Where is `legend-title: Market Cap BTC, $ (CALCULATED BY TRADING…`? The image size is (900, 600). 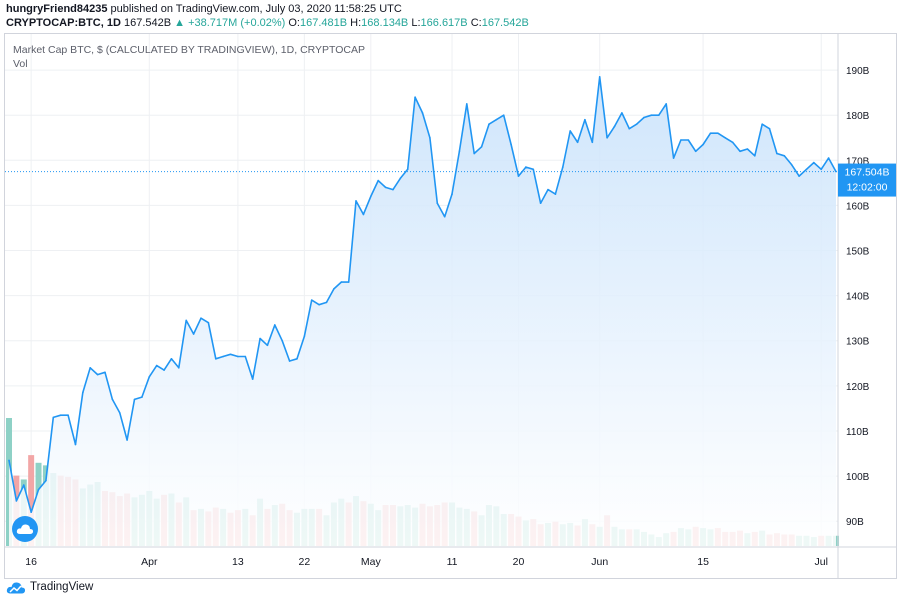
legend-title: Market Cap BTC, $ (CALCULATED BY TRADING… is located at coordinates (189, 50).